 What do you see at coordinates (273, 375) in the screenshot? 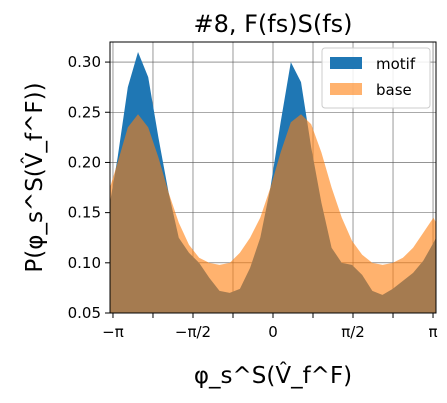
I see `x-axis-label: φ_s^S(V̂_f^F)` at bounding box center [273, 375].